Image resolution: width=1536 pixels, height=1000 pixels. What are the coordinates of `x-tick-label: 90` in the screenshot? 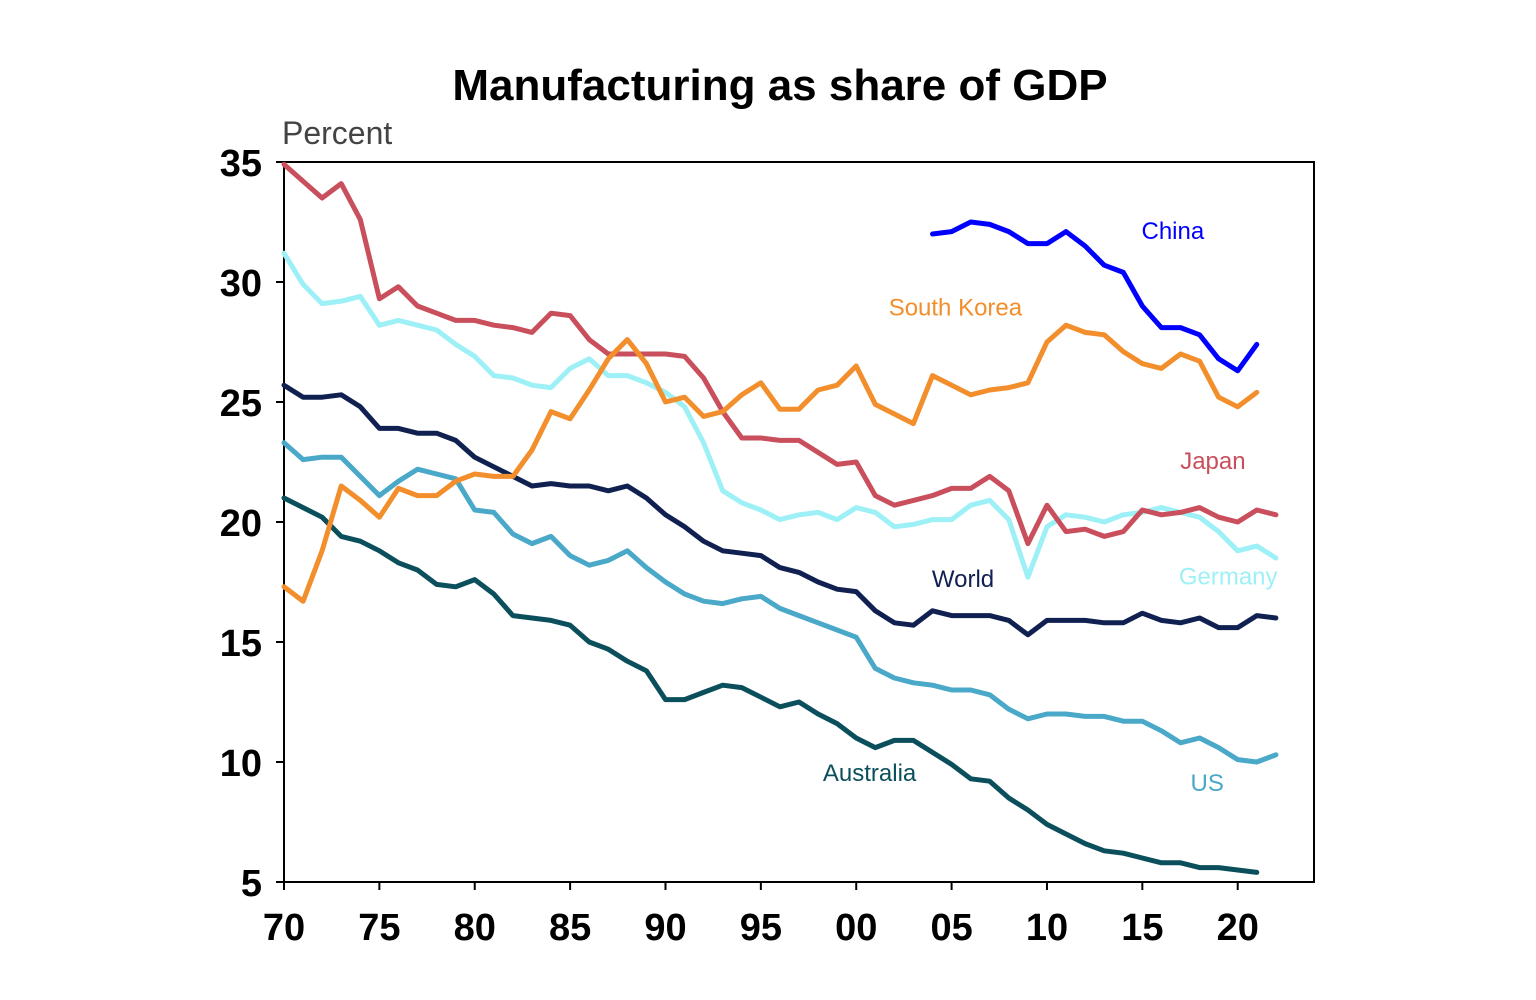 It's located at (665, 928).